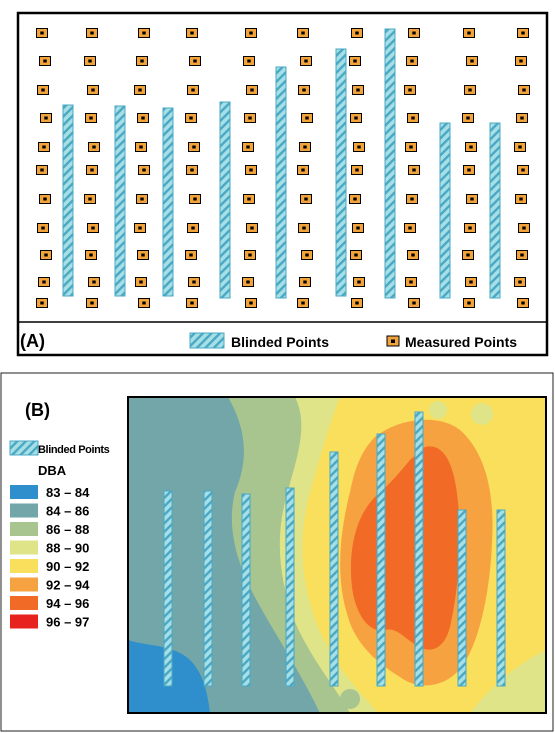  What do you see at coordinates (52, 470) in the screenshot?
I see `dba-legend-title: DBA` at bounding box center [52, 470].